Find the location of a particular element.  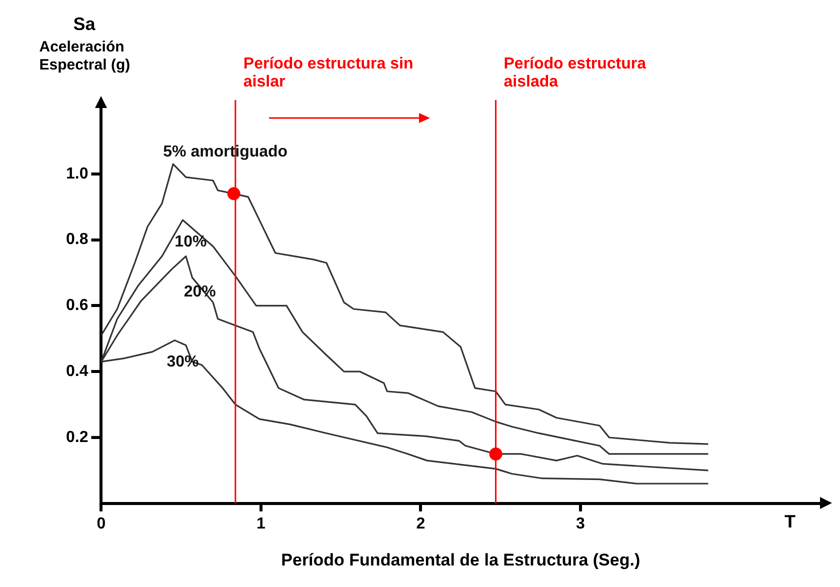

series-label: 30% is located at coordinates (182, 362).